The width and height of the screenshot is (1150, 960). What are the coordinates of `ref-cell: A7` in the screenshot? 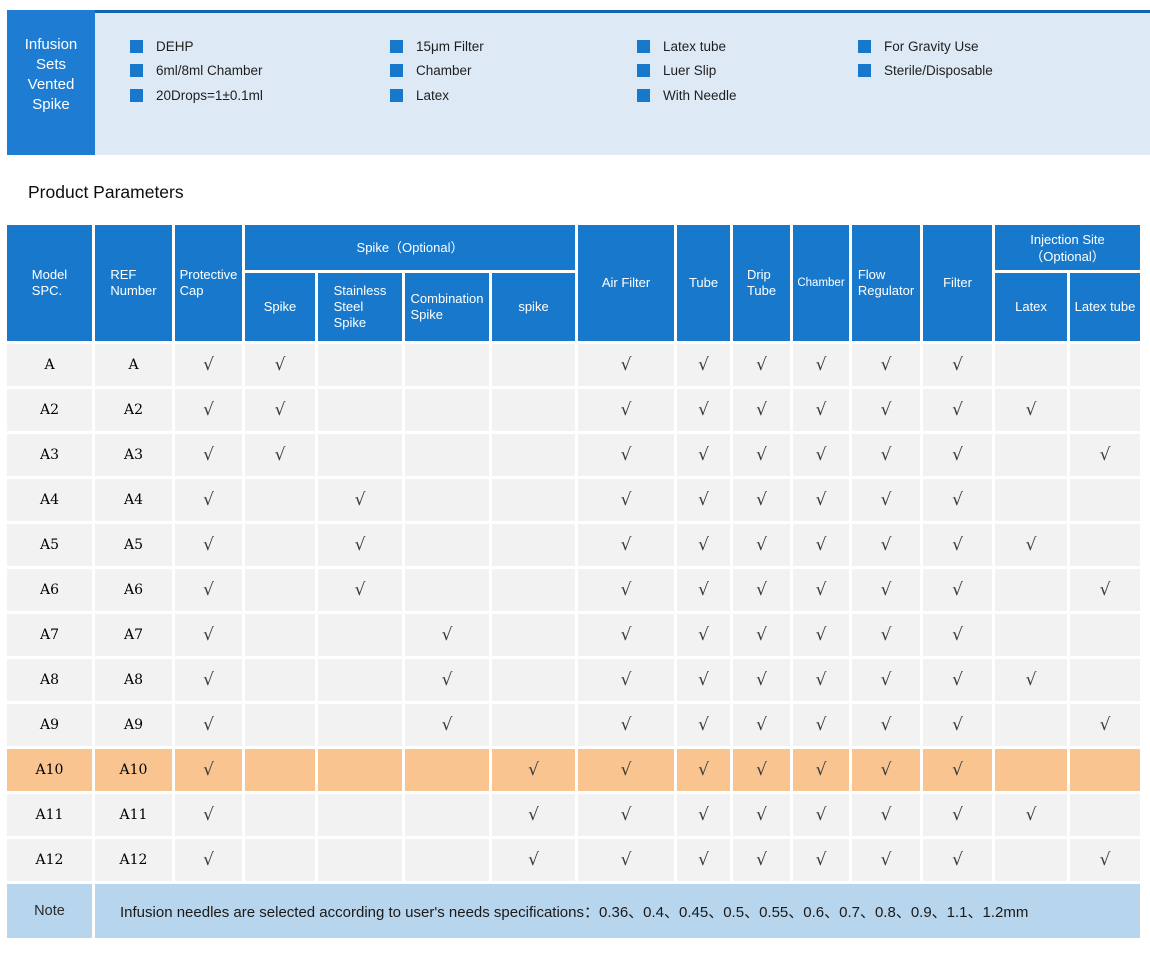 It's located at (133, 635).